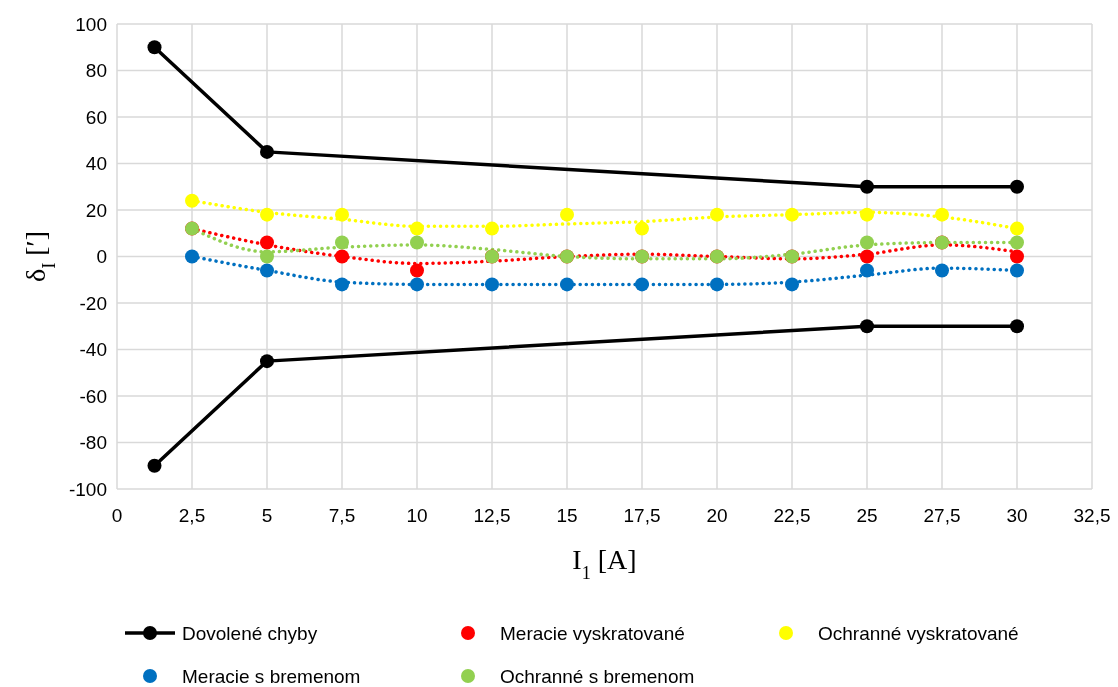 This screenshot has height=687, width=1118. Describe the element at coordinates (267, 515) in the screenshot. I see `x-tick-label: 5` at that location.